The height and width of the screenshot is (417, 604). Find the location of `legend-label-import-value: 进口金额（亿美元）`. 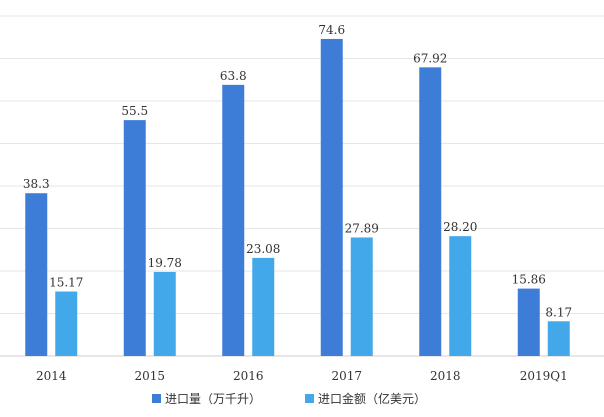

legend-label-import-value: 进口金额（亿美元） is located at coordinates (372, 398).